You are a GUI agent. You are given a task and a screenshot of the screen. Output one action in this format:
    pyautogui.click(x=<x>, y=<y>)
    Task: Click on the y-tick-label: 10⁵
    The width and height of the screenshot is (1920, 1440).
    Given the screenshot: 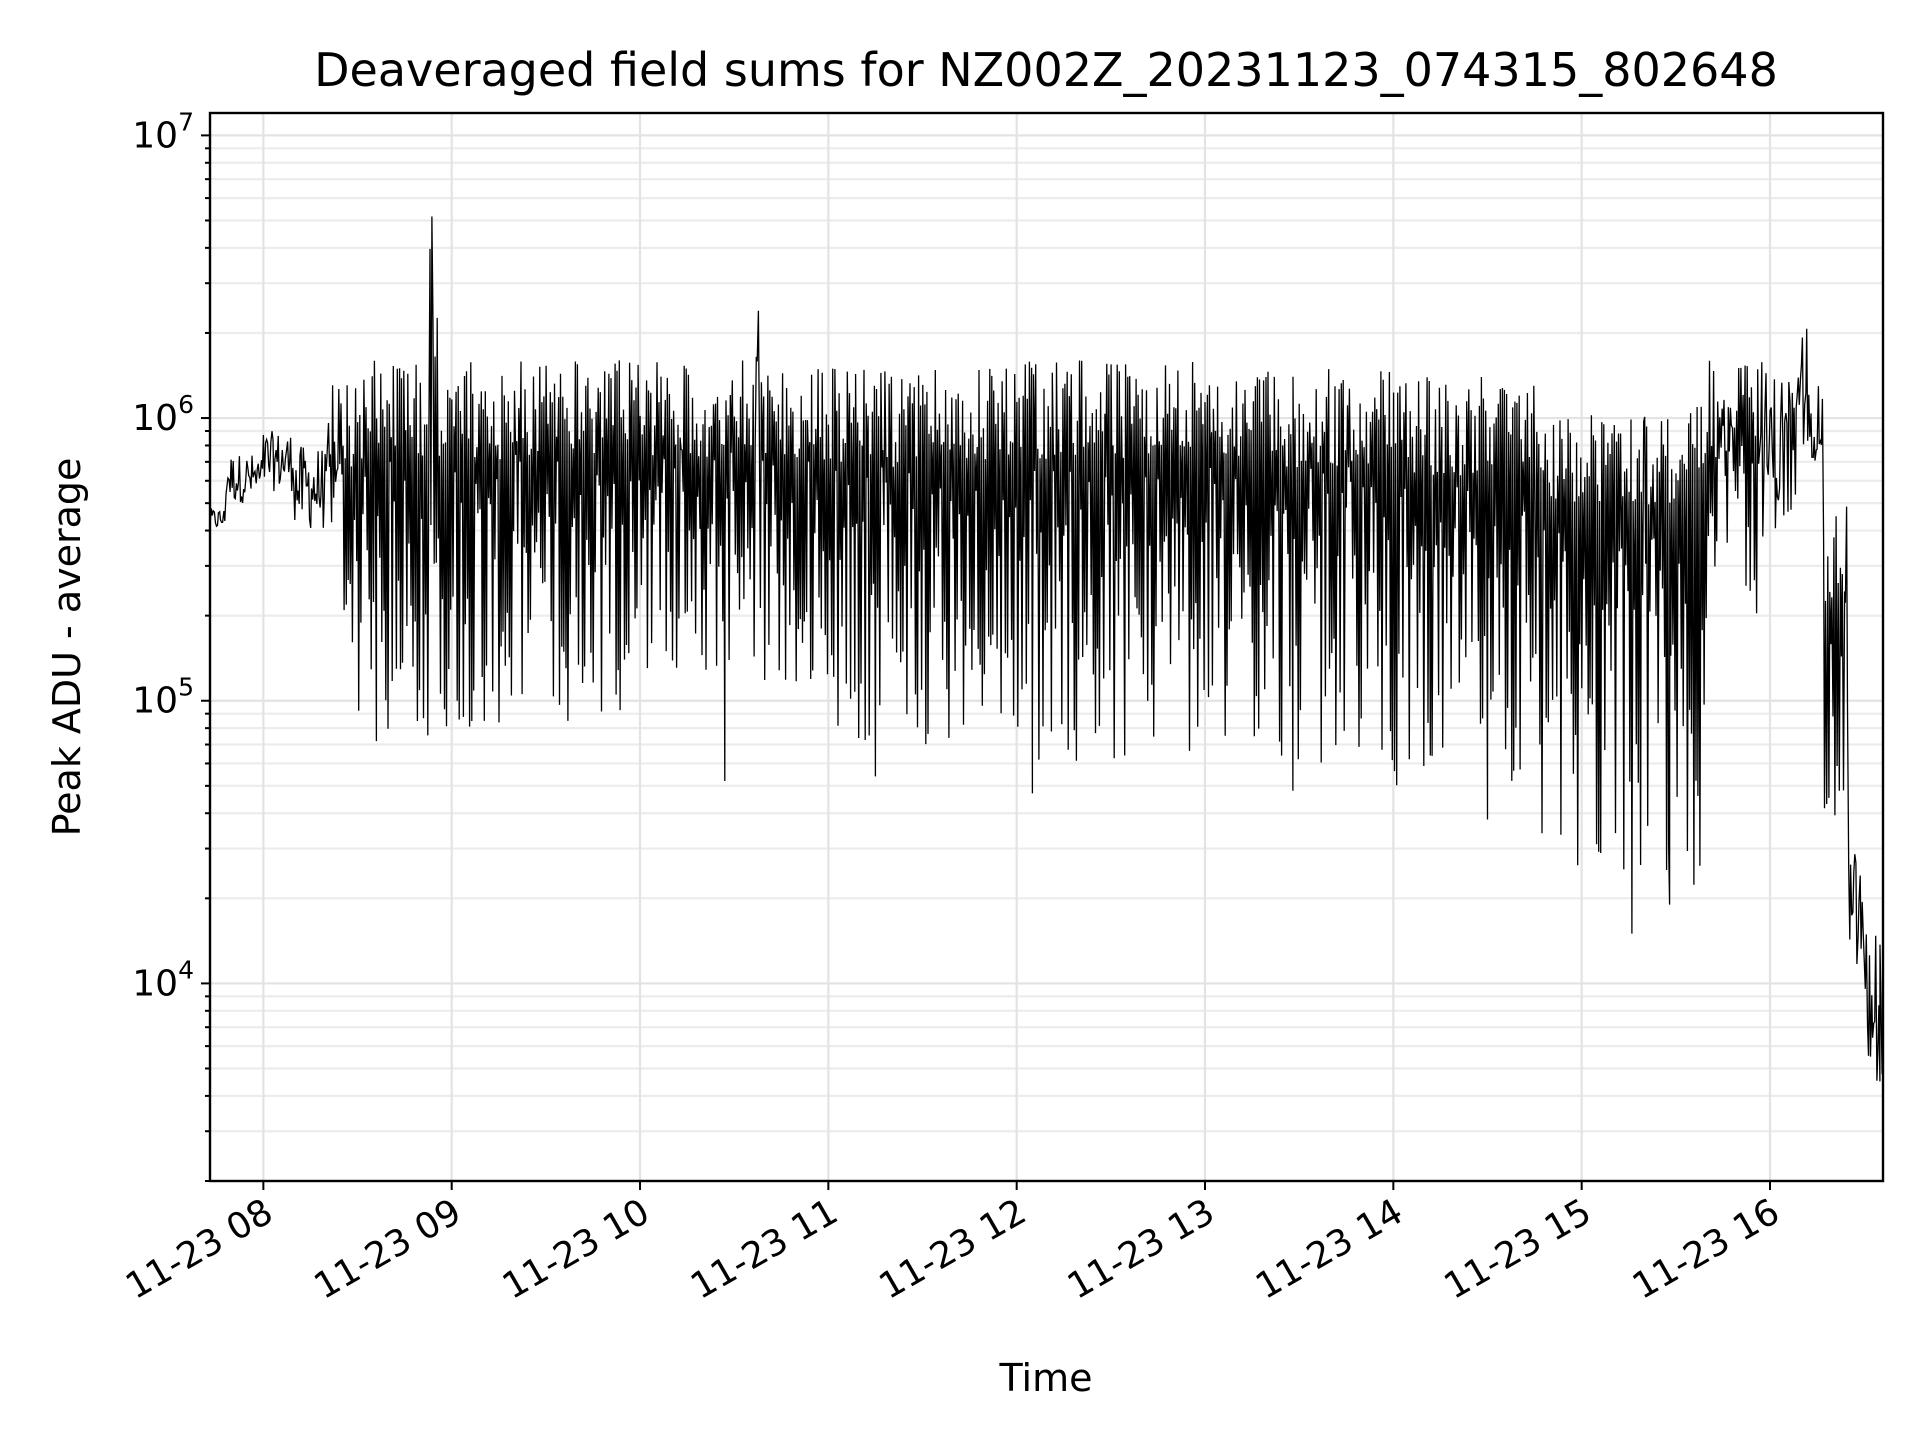 What is the action you would take?
    pyautogui.click(x=163, y=697)
    